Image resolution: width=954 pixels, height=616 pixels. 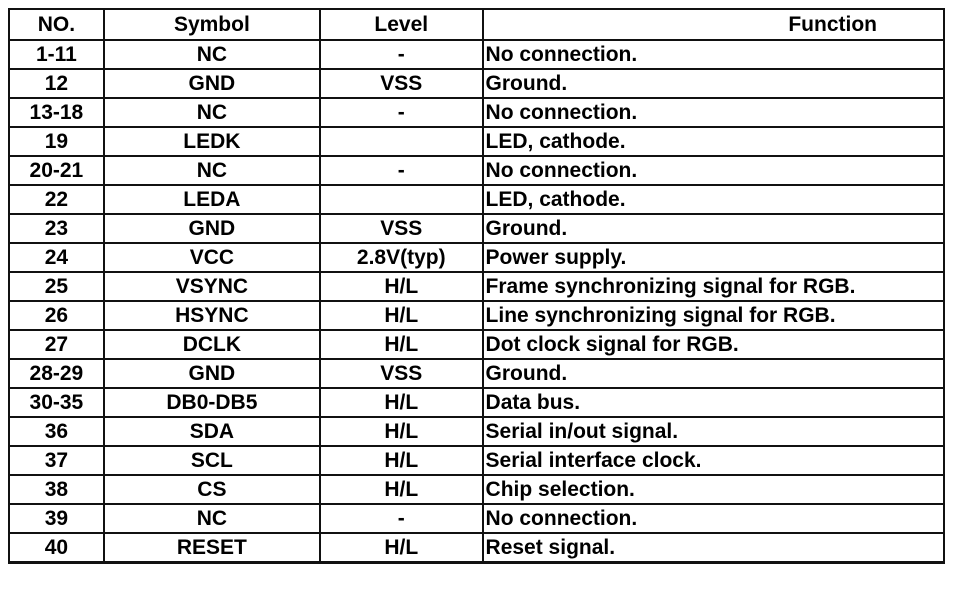 I want to click on table-row: 23 GND VSS Ground., so click(x=477, y=228).